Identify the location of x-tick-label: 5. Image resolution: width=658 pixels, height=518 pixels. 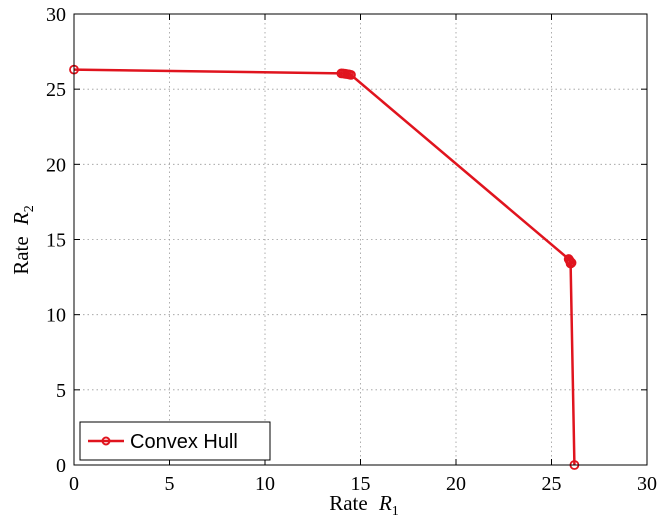
(170, 484).